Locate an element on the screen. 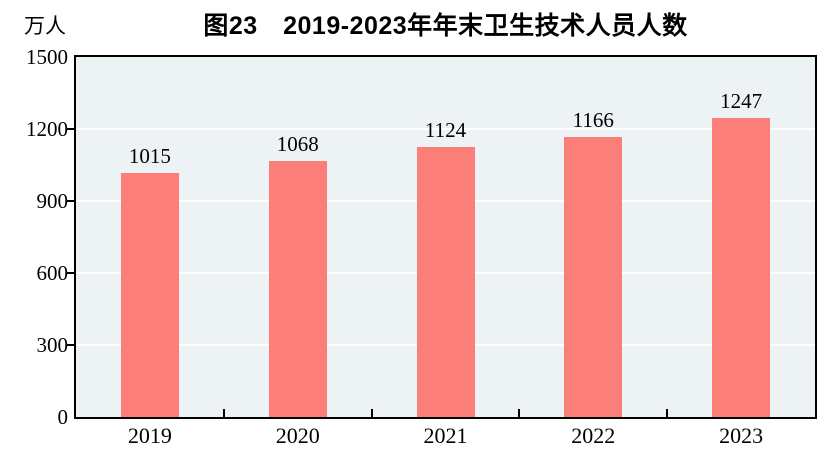  x-axis-tick-label: 2021 is located at coordinates (445, 435).